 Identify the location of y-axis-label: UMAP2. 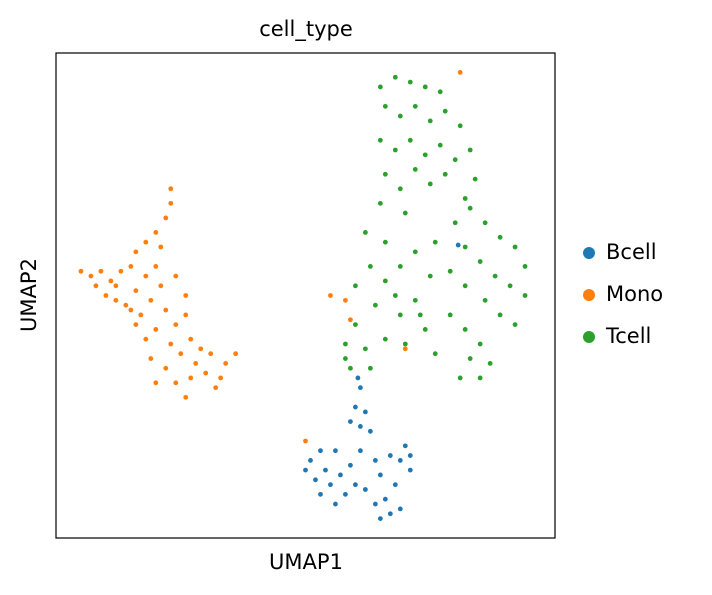
(29, 295).